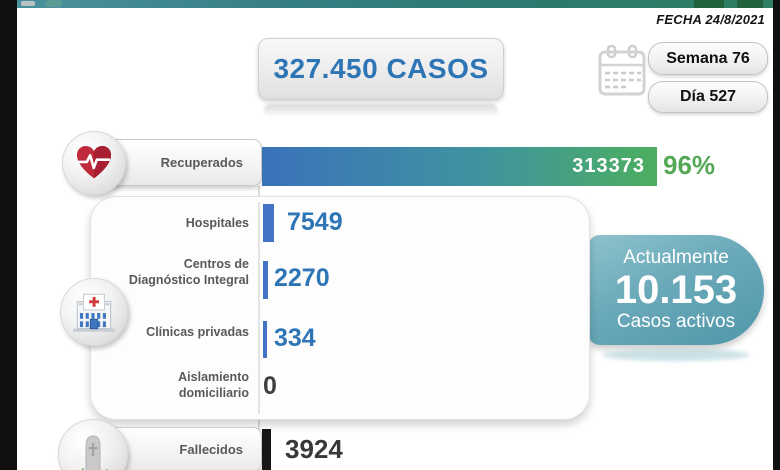 This screenshot has height=470, width=780. Describe the element at coordinates (270, 386) in the screenshot. I see `home-isolation-value: 0` at that location.